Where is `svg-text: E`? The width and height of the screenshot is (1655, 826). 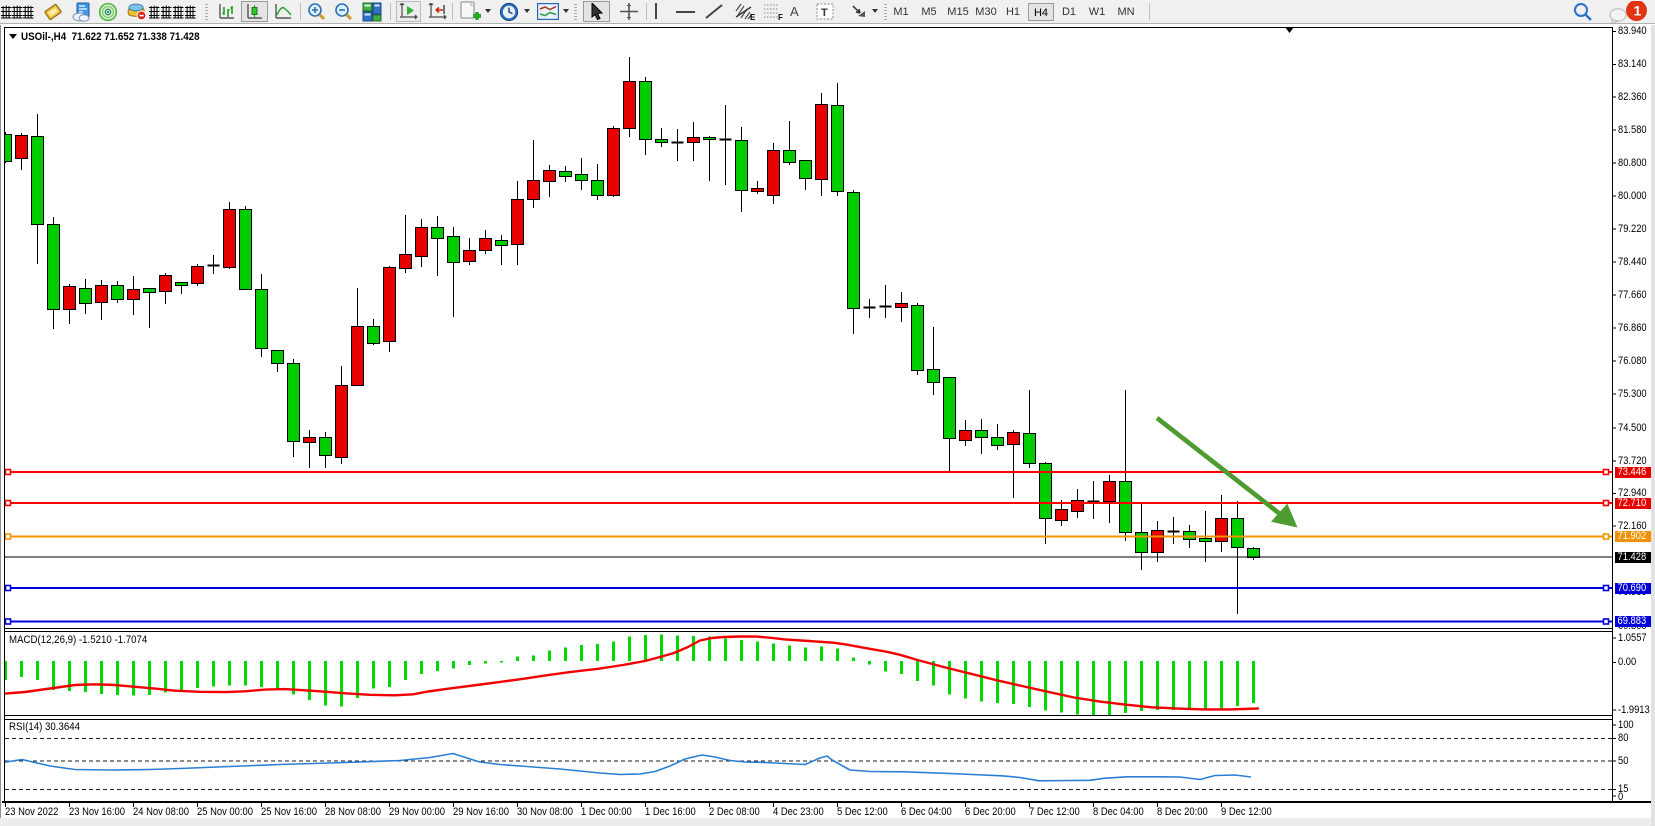
svg-text: E is located at coordinates (753, 17).